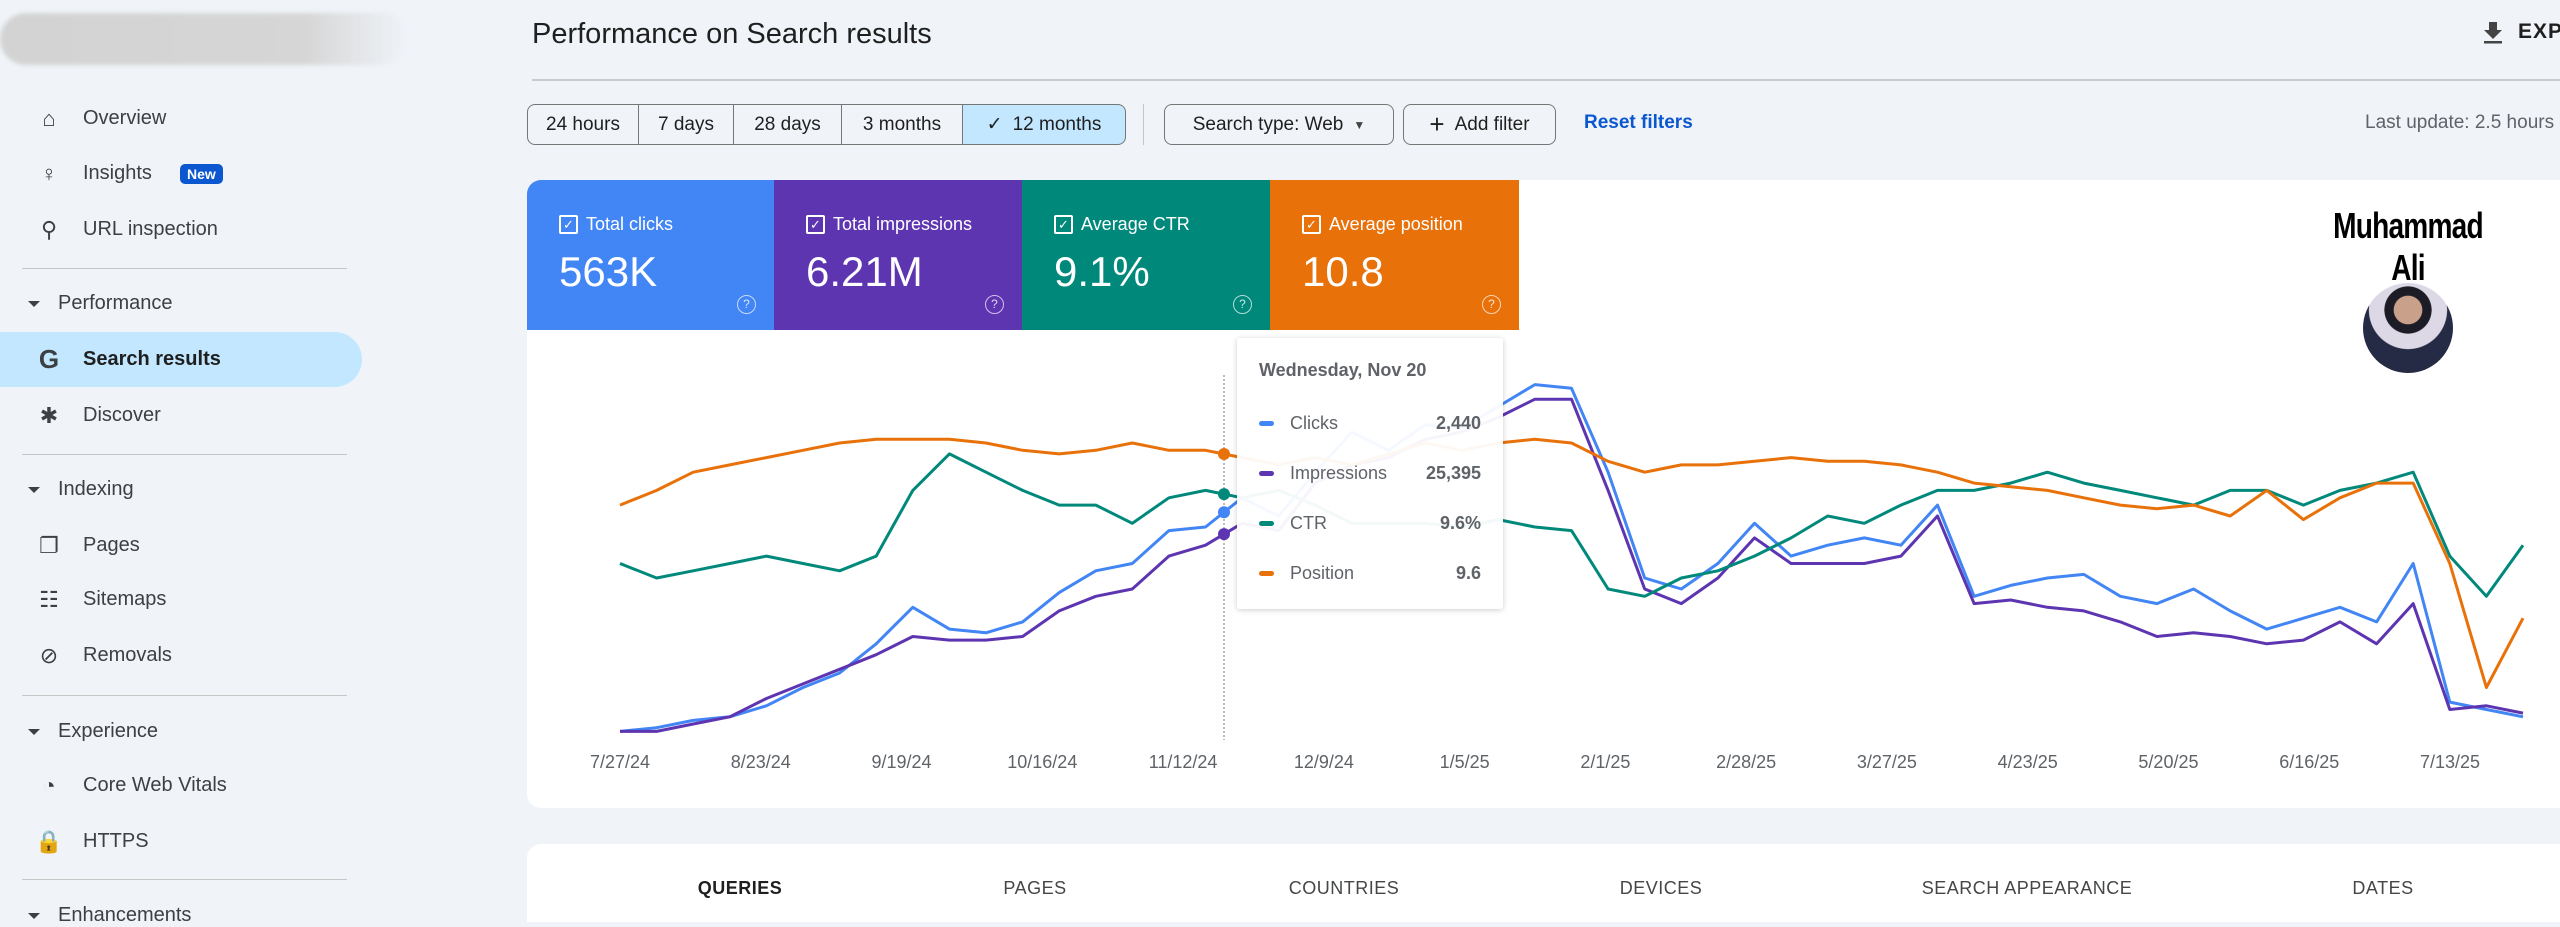  What do you see at coordinates (1460, 523) in the screenshot?
I see `tooltip-value: 9.6%` at bounding box center [1460, 523].